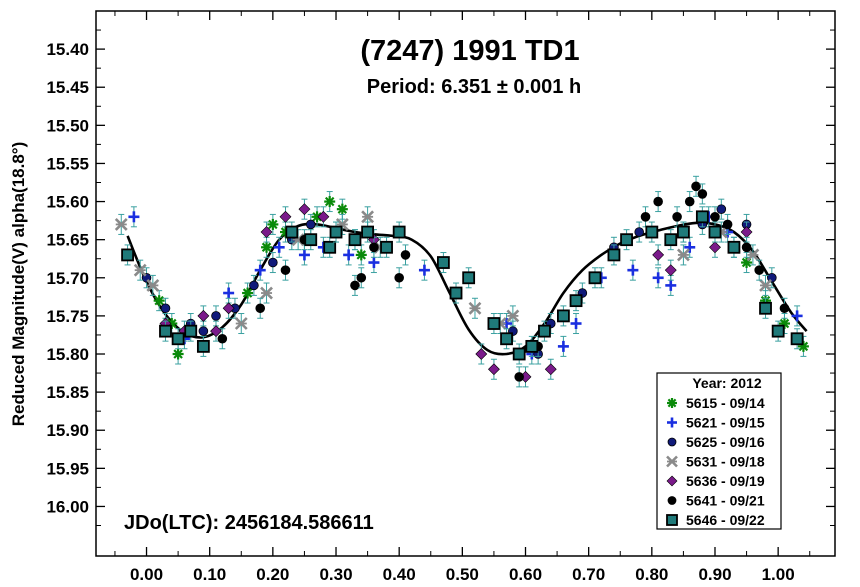 Image resolution: width=860 pixels, height=587 pixels. Describe the element at coordinates (67, 354) in the screenshot. I see `y-tick-label: 15.80` at that location.